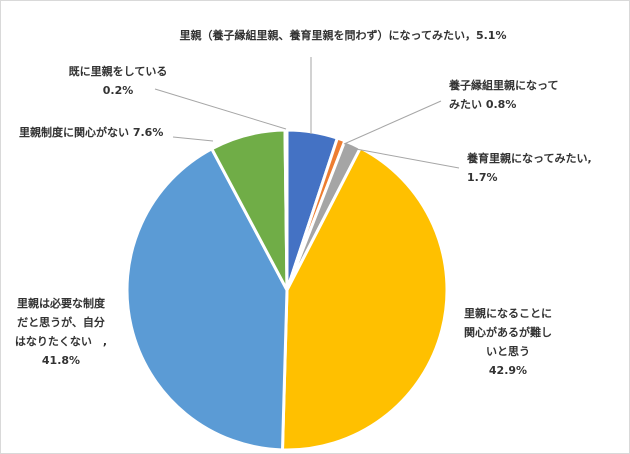  Describe the element at coordinates (529, 167) in the screenshot. I see `slice-label-3: 養育里親になってみたい, 1.7%` at that location.